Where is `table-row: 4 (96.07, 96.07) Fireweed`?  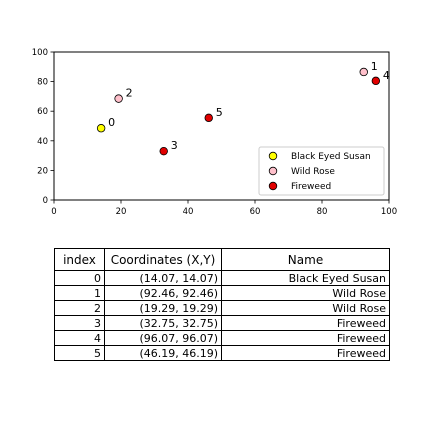 table-row: 4 (96.07, 96.07) Fireweed is located at coordinates (222, 338).